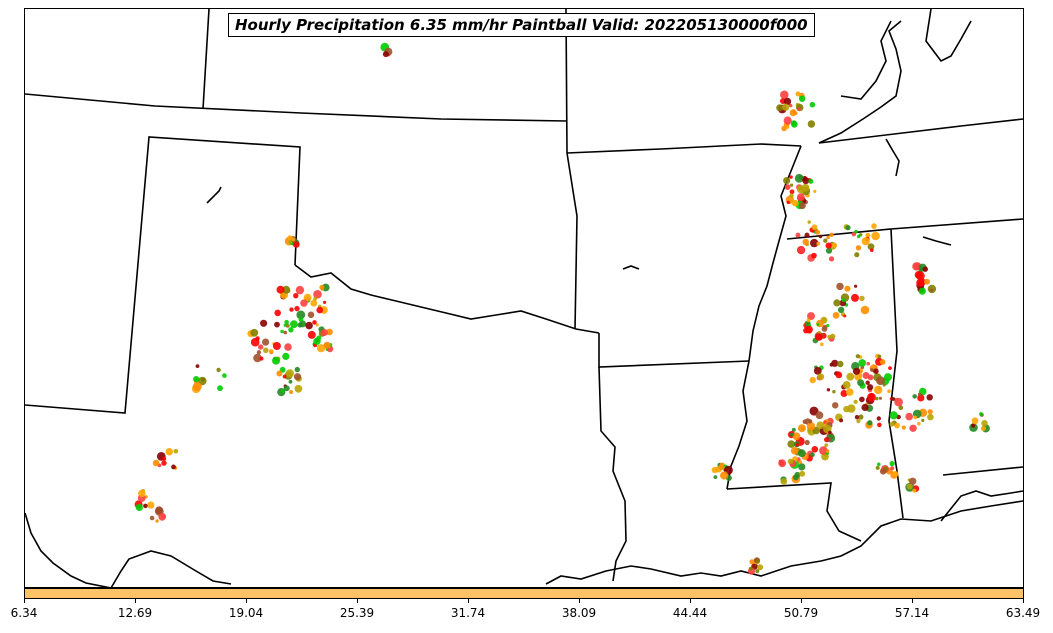 This screenshot has height=633, width=1053. What do you see at coordinates (135, 613) in the screenshot?
I see `colorbar-tick-label: 12.69` at bounding box center [135, 613].